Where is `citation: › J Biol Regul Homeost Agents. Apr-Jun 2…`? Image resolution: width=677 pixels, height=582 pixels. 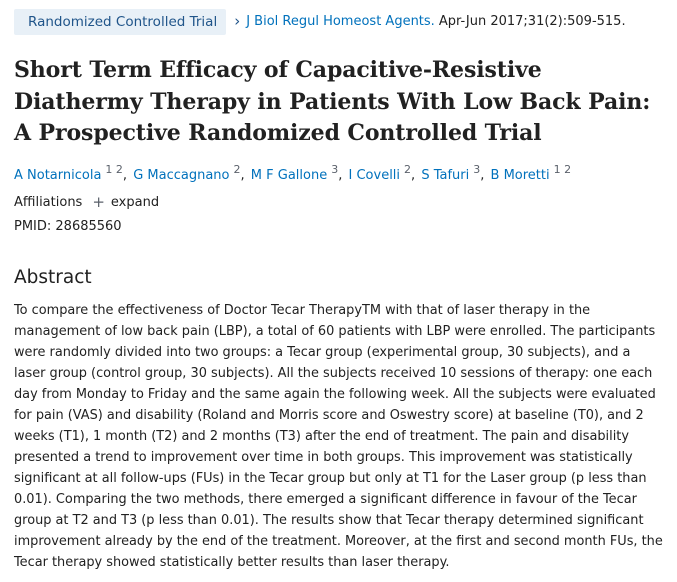 citation: › J Biol Regul Homeost Agents. Apr-Jun 2… is located at coordinates (430, 21).